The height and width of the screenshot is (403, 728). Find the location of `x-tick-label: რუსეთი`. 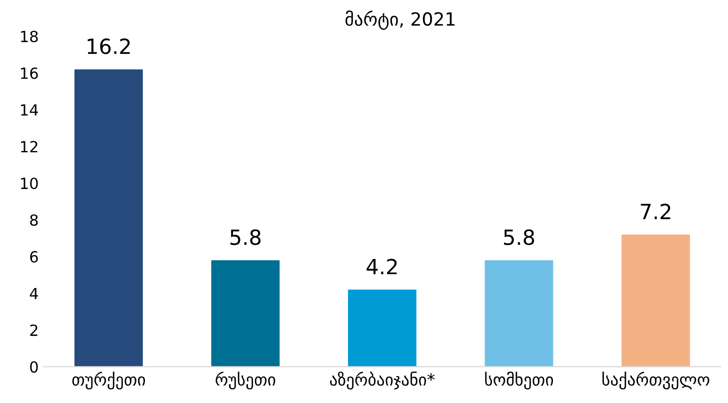

x-tick-label: რუსეთი is located at coordinates (246, 381).